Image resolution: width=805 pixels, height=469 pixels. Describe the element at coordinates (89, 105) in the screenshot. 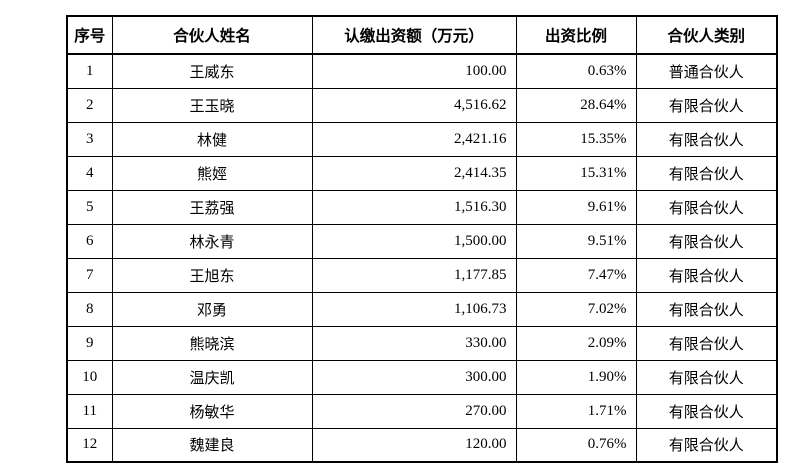

I see `cell-index: 2` at that location.